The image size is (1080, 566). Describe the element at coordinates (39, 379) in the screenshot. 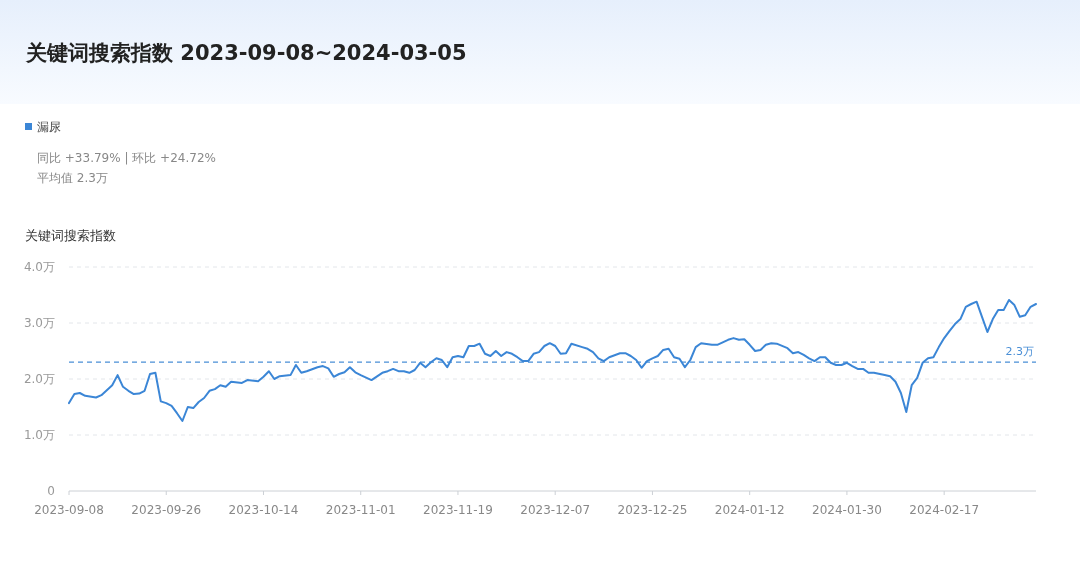

I see `y-tick-label: 2.0万` at that location.